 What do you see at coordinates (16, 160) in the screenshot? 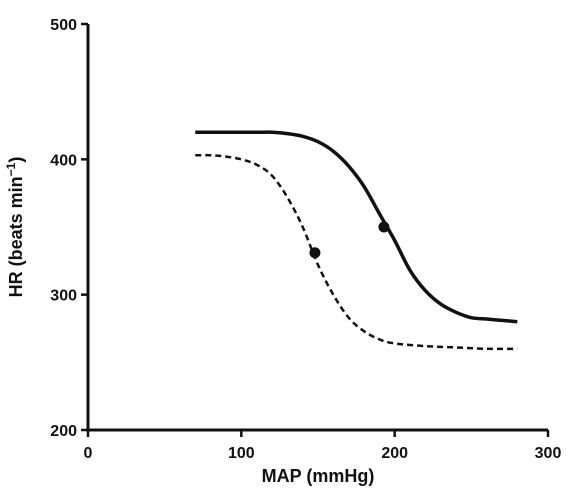
I see `y-axis-title-close: )` at bounding box center [16, 160].